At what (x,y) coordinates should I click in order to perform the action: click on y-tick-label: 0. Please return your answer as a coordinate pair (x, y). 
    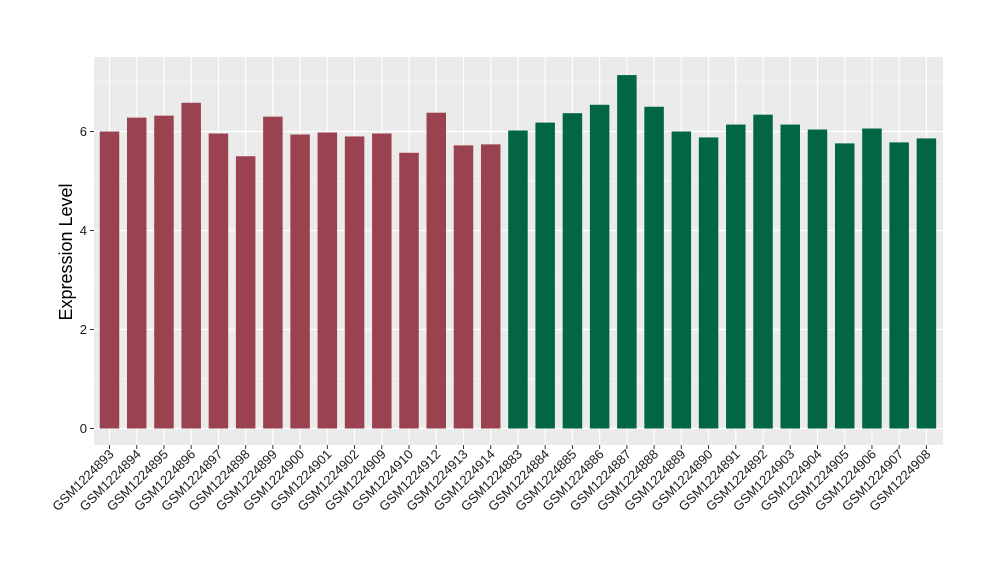
    Looking at the image, I should click on (83, 428).